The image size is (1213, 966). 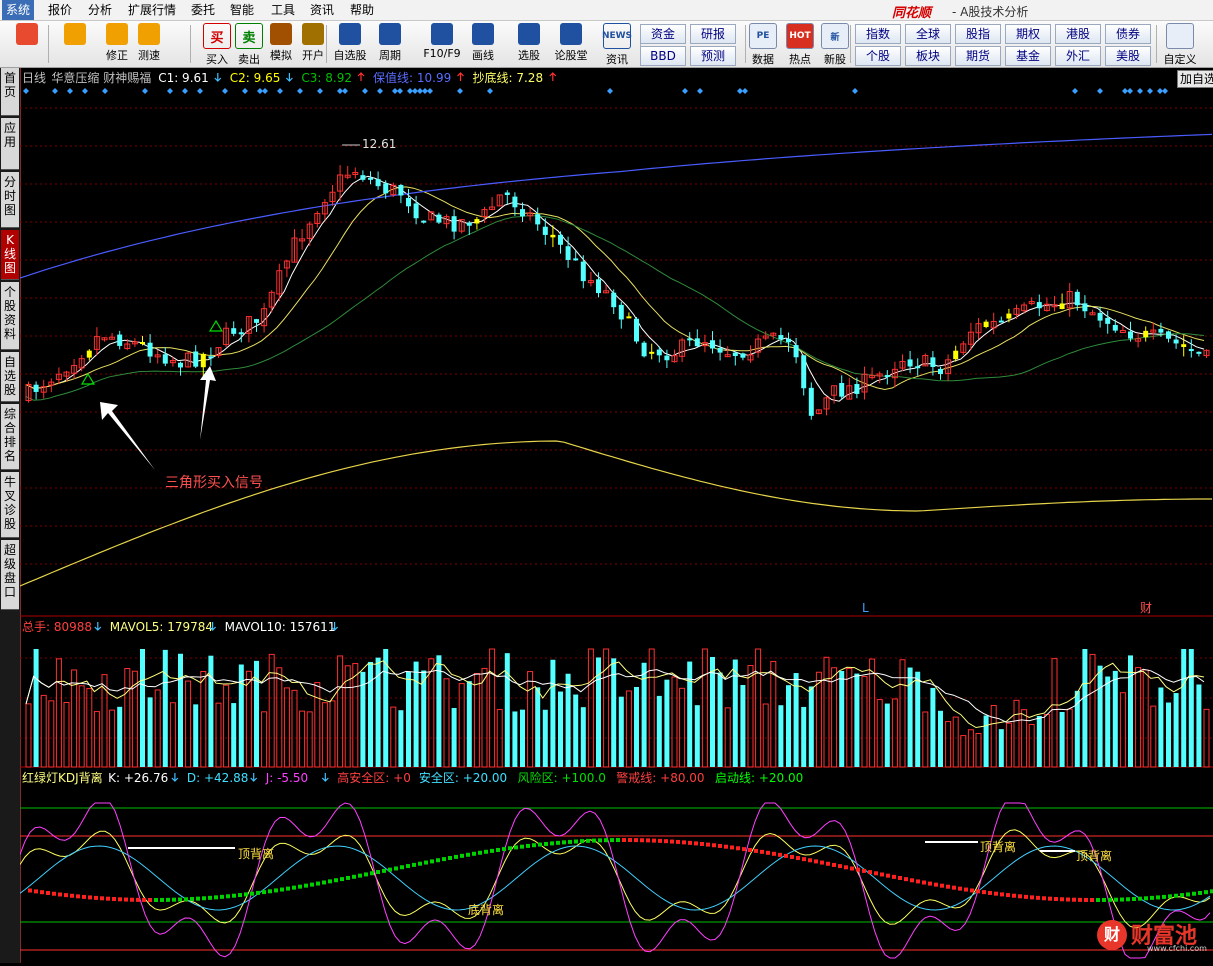 What do you see at coordinates (217, 45) in the screenshot?
I see `toolbar-button-buy: 买买入` at bounding box center [217, 45].